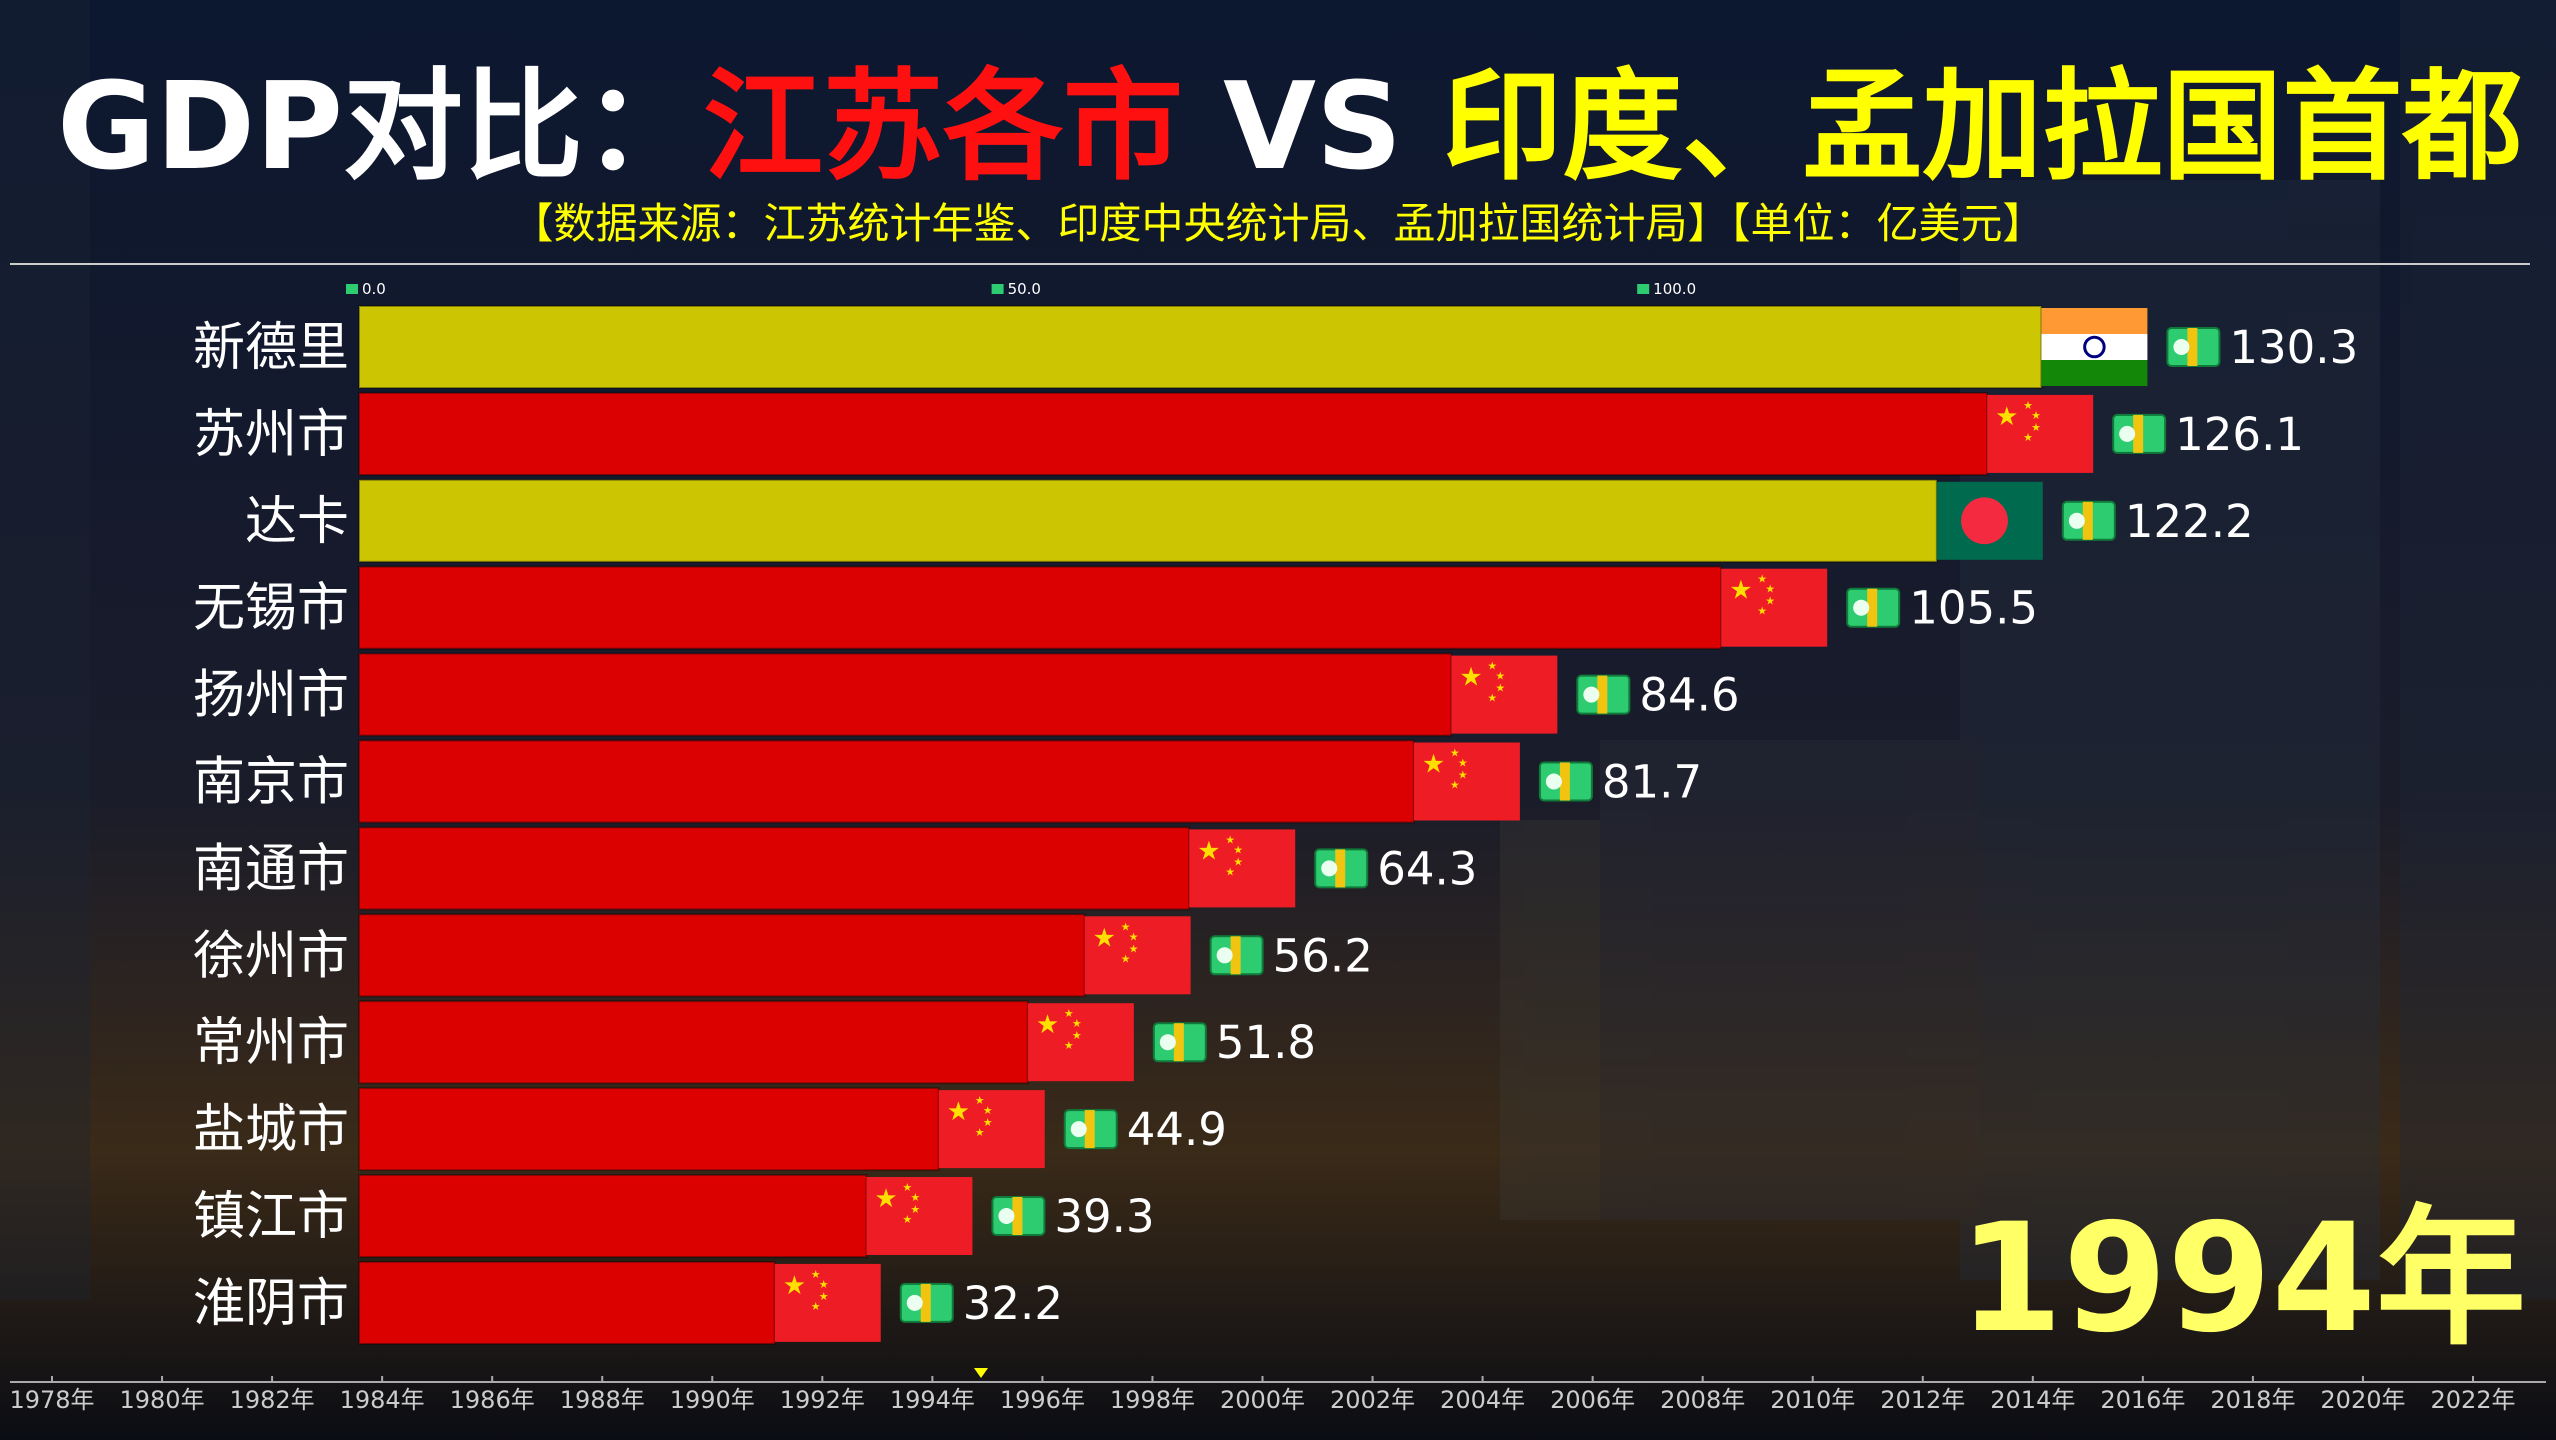  I want to click on value-label: 32.2, so click(1013, 1303).